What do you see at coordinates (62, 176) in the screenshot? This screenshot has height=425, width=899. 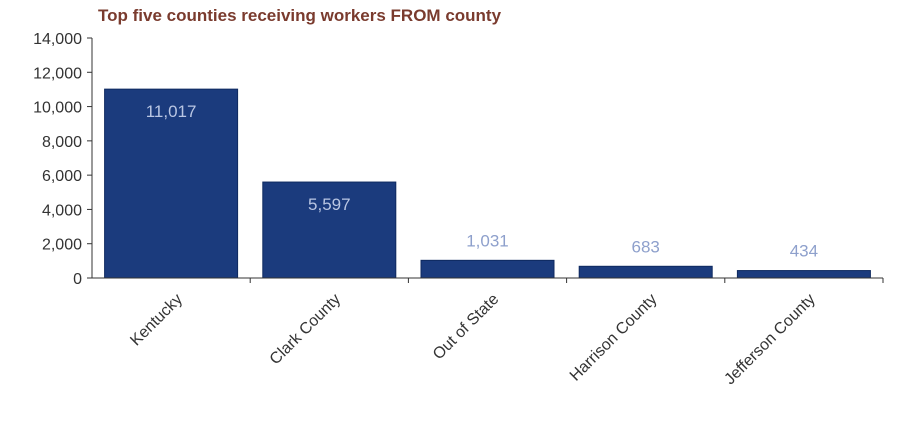 I see `y-tick-label: 6,000` at bounding box center [62, 176].